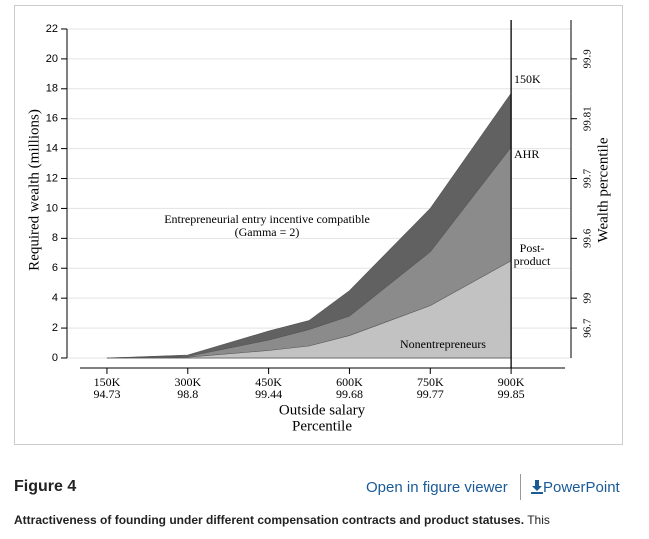 This screenshot has width=649, height=539. What do you see at coordinates (52, 29) in the screenshot?
I see `y-tick-label: 22` at bounding box center [52, 29].